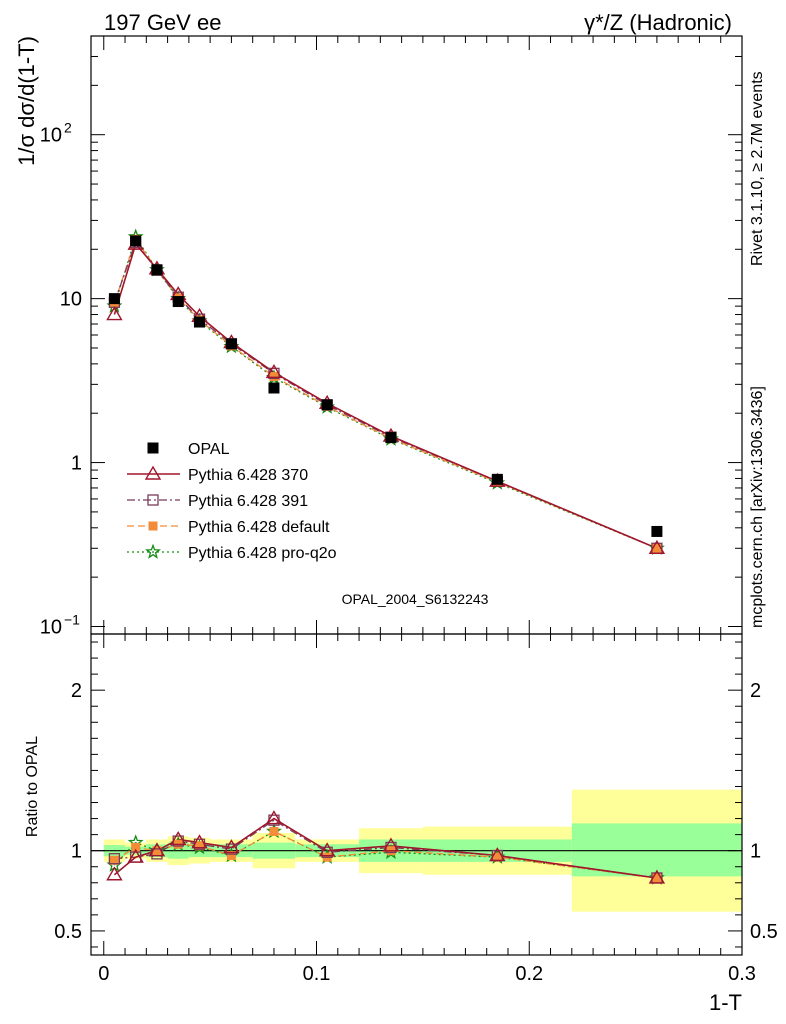 Image resolution: width=786 pixels, height=1024 pixels. I want to click on ratio-series-layer, so click(386, 847).